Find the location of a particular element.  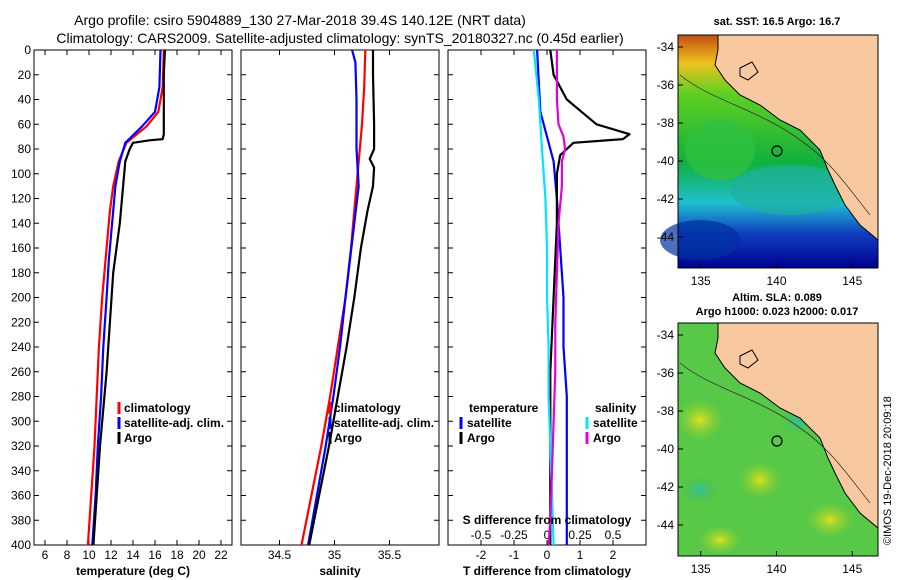

y-tick-label: 20 is located at coordinates (25, 75).